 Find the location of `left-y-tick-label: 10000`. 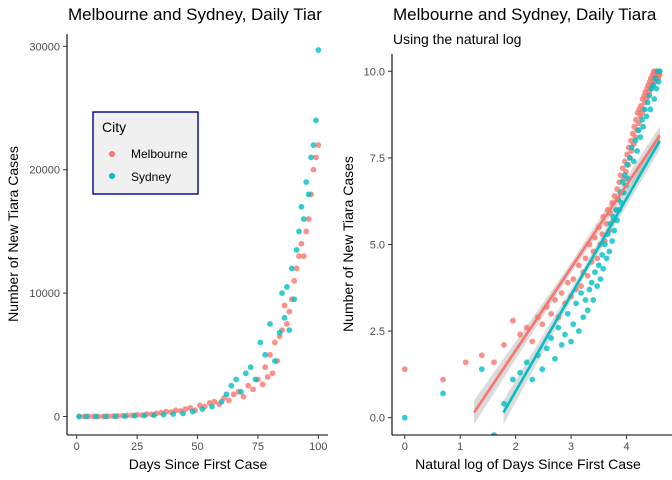

left-y-tick-label: 10000 is located at coordinates (44, 294).